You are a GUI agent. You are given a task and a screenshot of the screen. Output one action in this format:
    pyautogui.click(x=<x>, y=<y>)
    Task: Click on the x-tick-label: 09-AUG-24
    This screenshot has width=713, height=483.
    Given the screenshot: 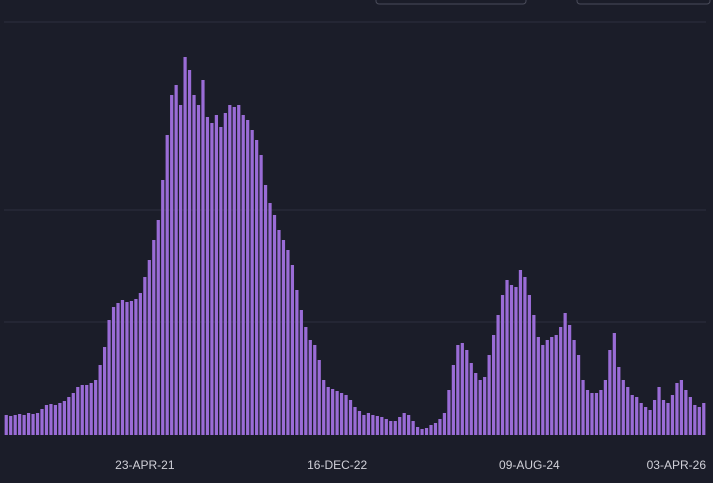 What is the action you would take?
    pyautogui.click(x=529, y=465)
    